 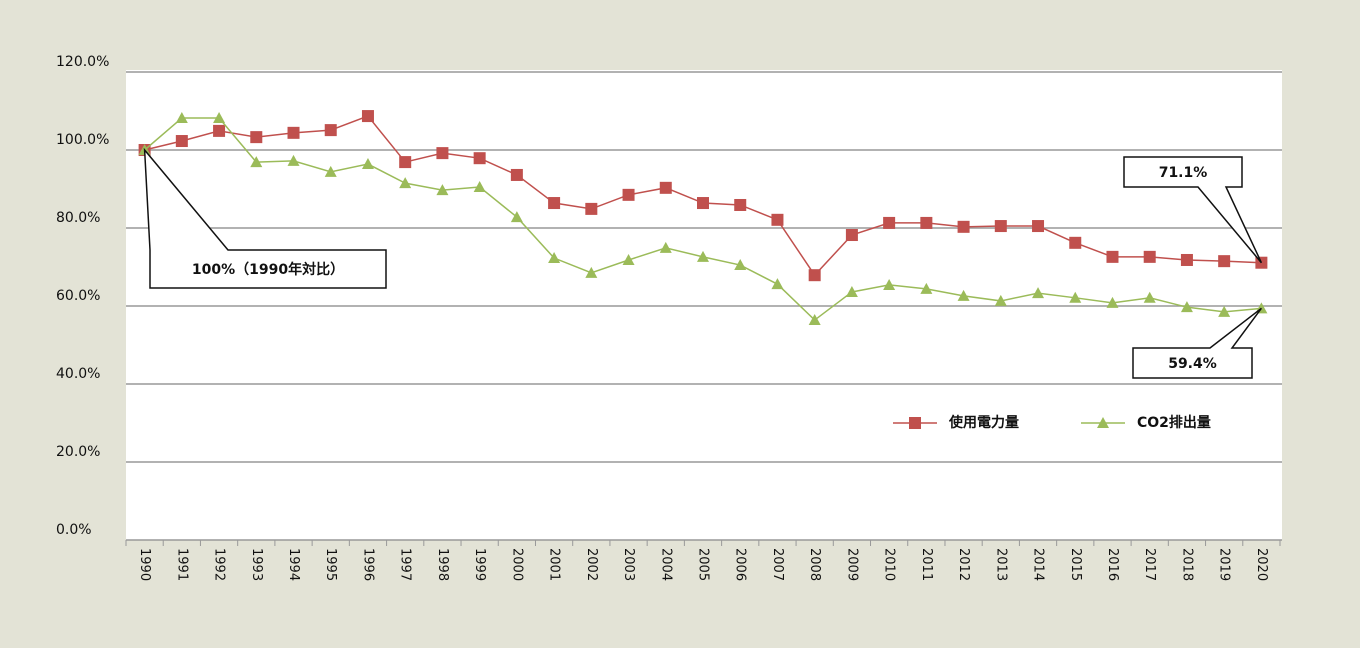 What do you see at coordinates (82, 62) in the screenshot?
I see `y-tick-label: 120.0%` at bounding box center [82, 62].